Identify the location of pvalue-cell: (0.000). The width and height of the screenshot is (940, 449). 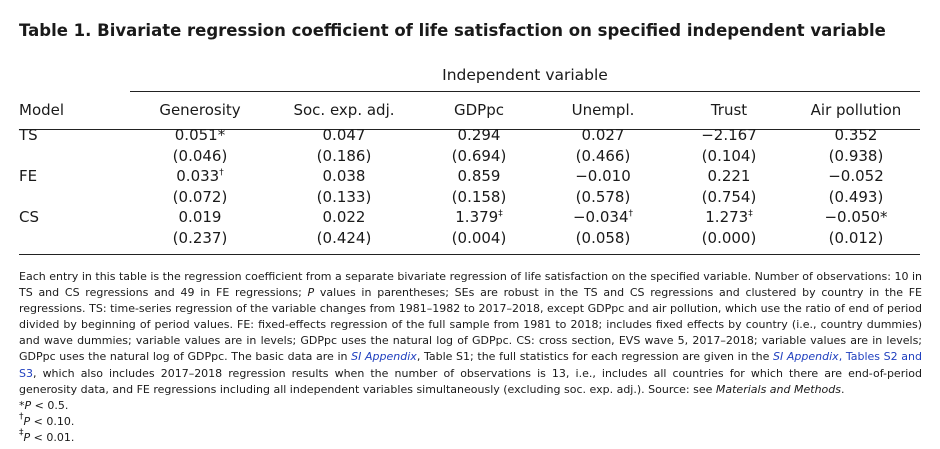
(729, 237).